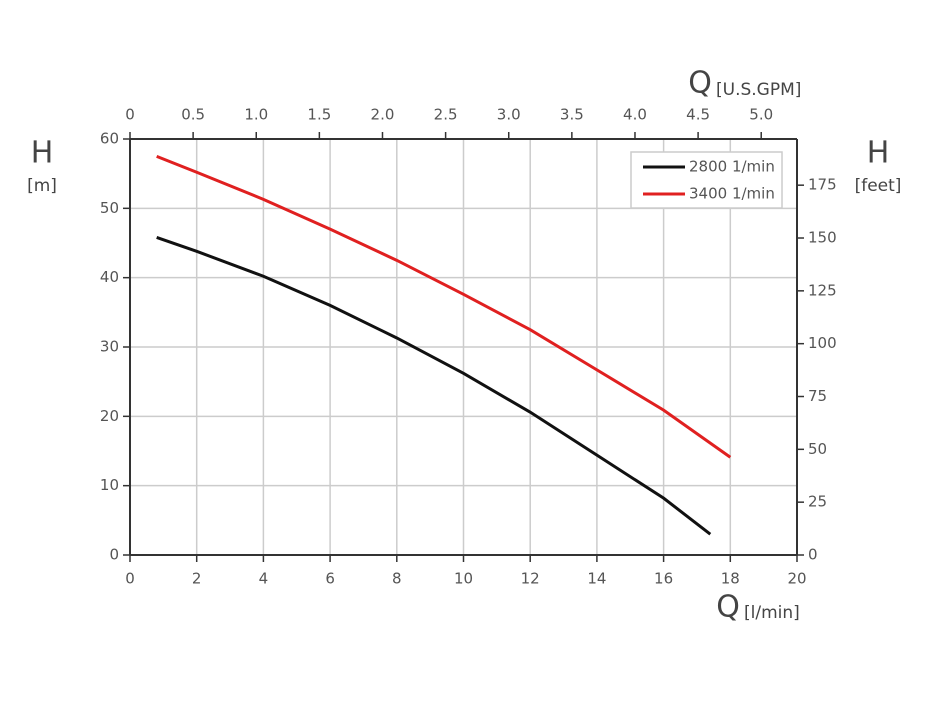  What do you see at coordinates (330, 579) in the screenshot?
I see `x-tick-label: 6` at bounding box center [330, 579].